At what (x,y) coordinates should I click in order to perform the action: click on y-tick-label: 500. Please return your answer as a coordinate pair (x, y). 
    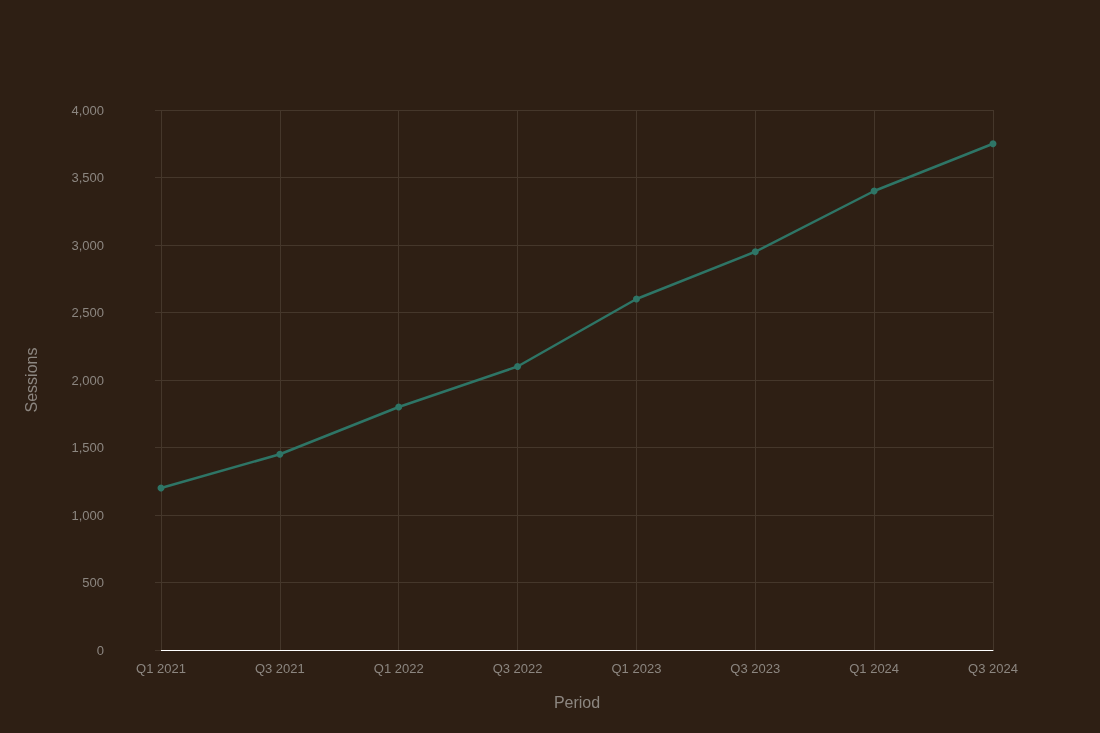
    Looking at the image, I should click on (93, 582).